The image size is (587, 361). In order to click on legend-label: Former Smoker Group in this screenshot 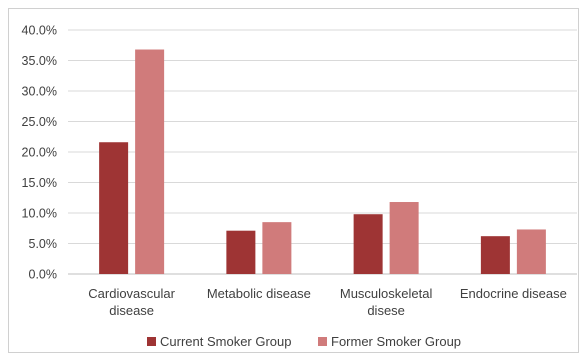, I will do `click(396, 341)`.